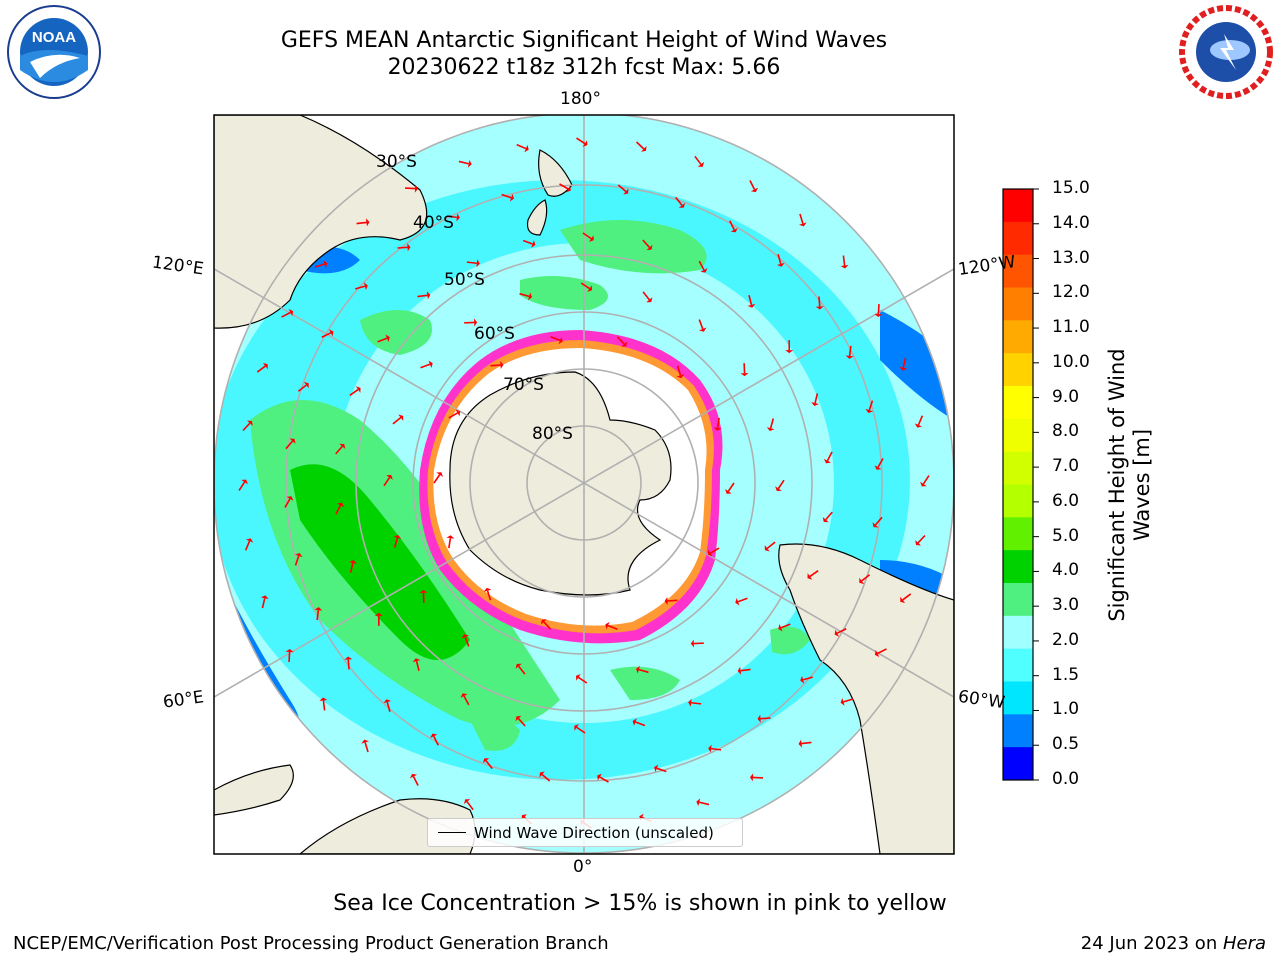  What do you see at coordinates (1071, 222) in the screenshot?
I see `colorbar-tick-label: 14.0` at bounding box center [1071, 222].